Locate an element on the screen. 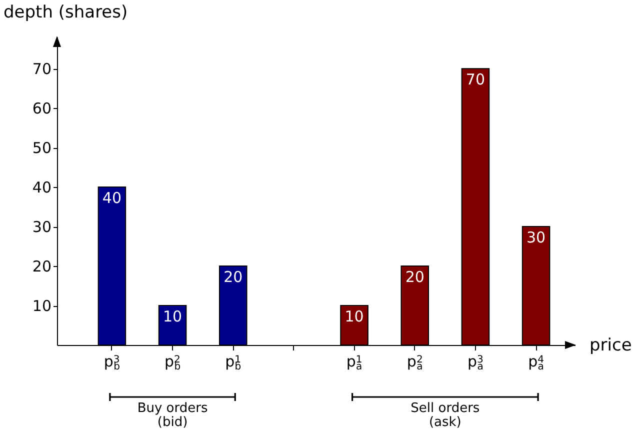 The image size is (633, 434). y-tick-label: 50 is located at coordinates (42, 148).